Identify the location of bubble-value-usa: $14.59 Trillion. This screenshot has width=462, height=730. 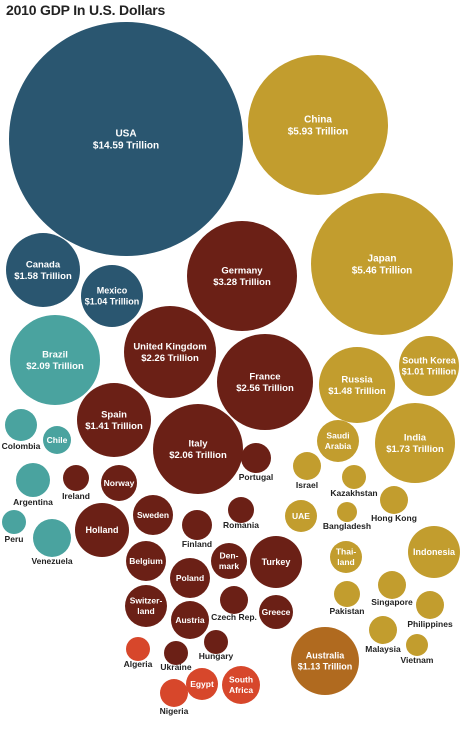
(126, 146).